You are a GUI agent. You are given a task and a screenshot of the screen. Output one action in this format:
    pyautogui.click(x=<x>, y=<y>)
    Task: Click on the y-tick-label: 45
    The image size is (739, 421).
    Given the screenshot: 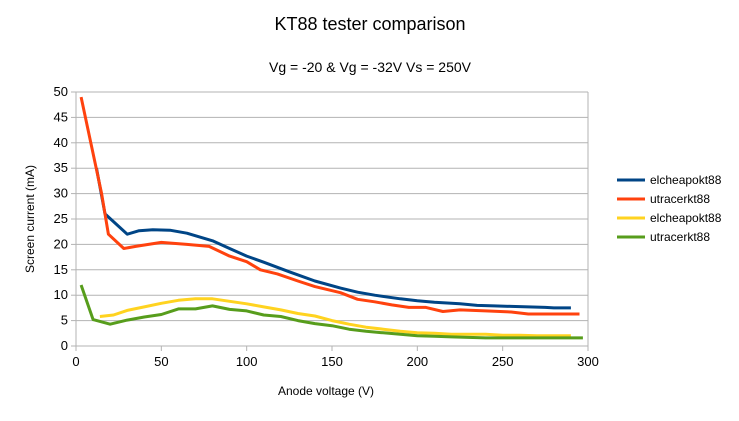 What is the action you would take?
    pyautogui.click(x=61, y=116)
    